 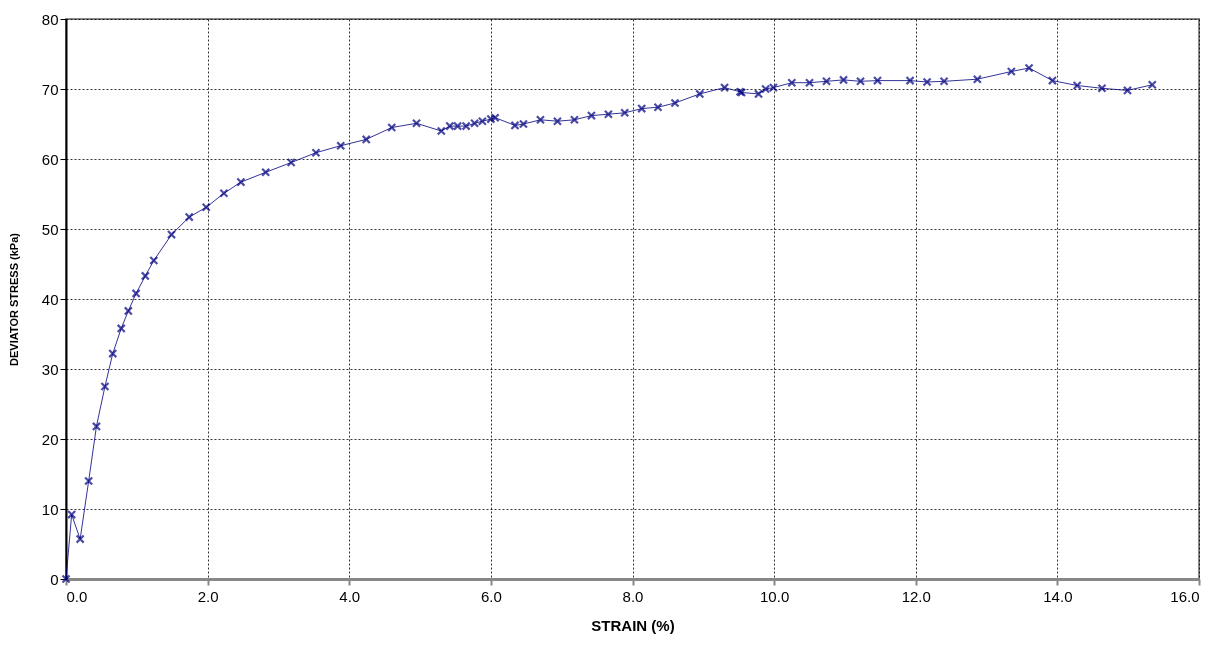 I want to click on y-tick-label: 50, so click(x=50, y=229).